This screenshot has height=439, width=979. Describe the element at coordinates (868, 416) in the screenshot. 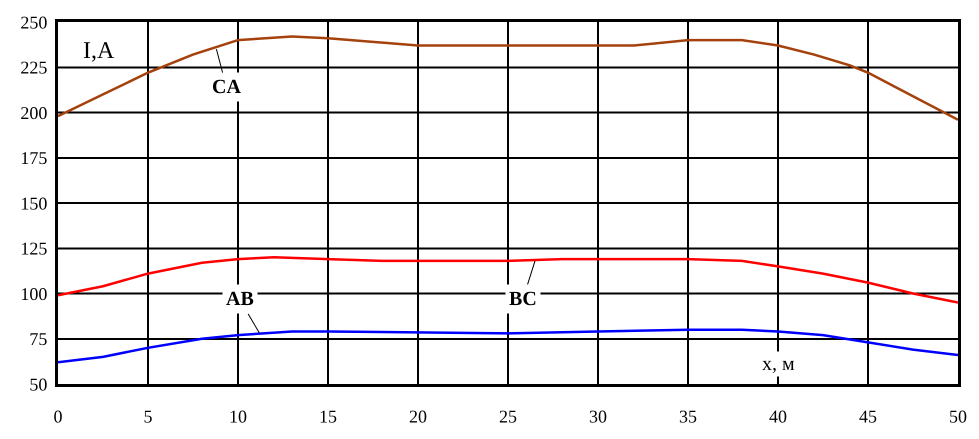

I see `x-tick-label: 45` at that location.